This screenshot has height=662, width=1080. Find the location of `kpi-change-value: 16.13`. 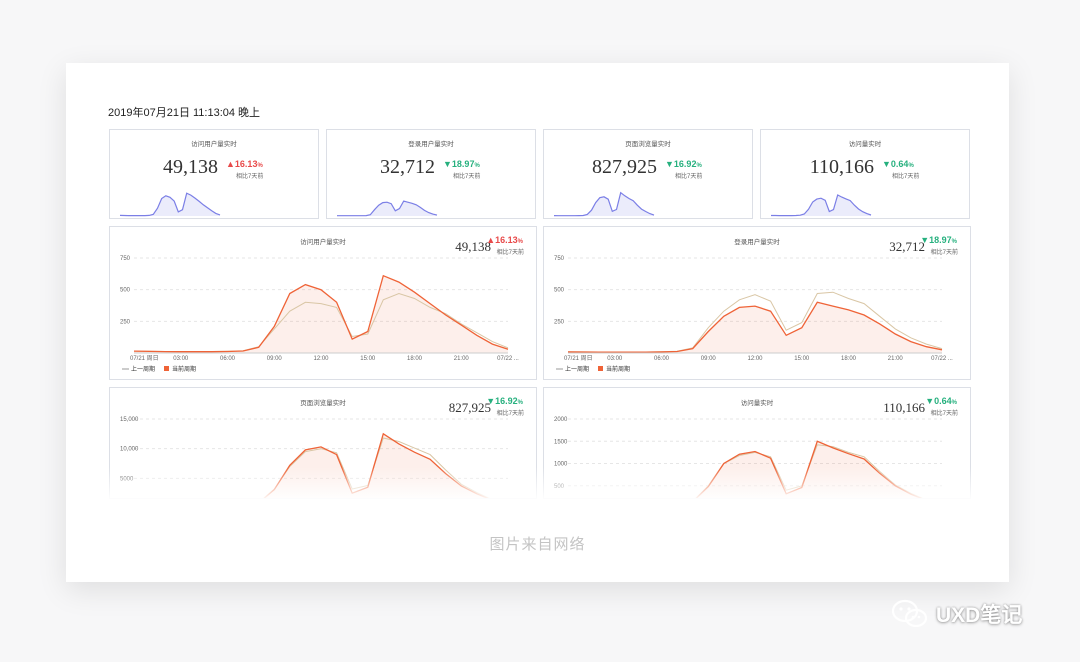

kpi-change-value: 16.13 is located at coordinates (246, 164).